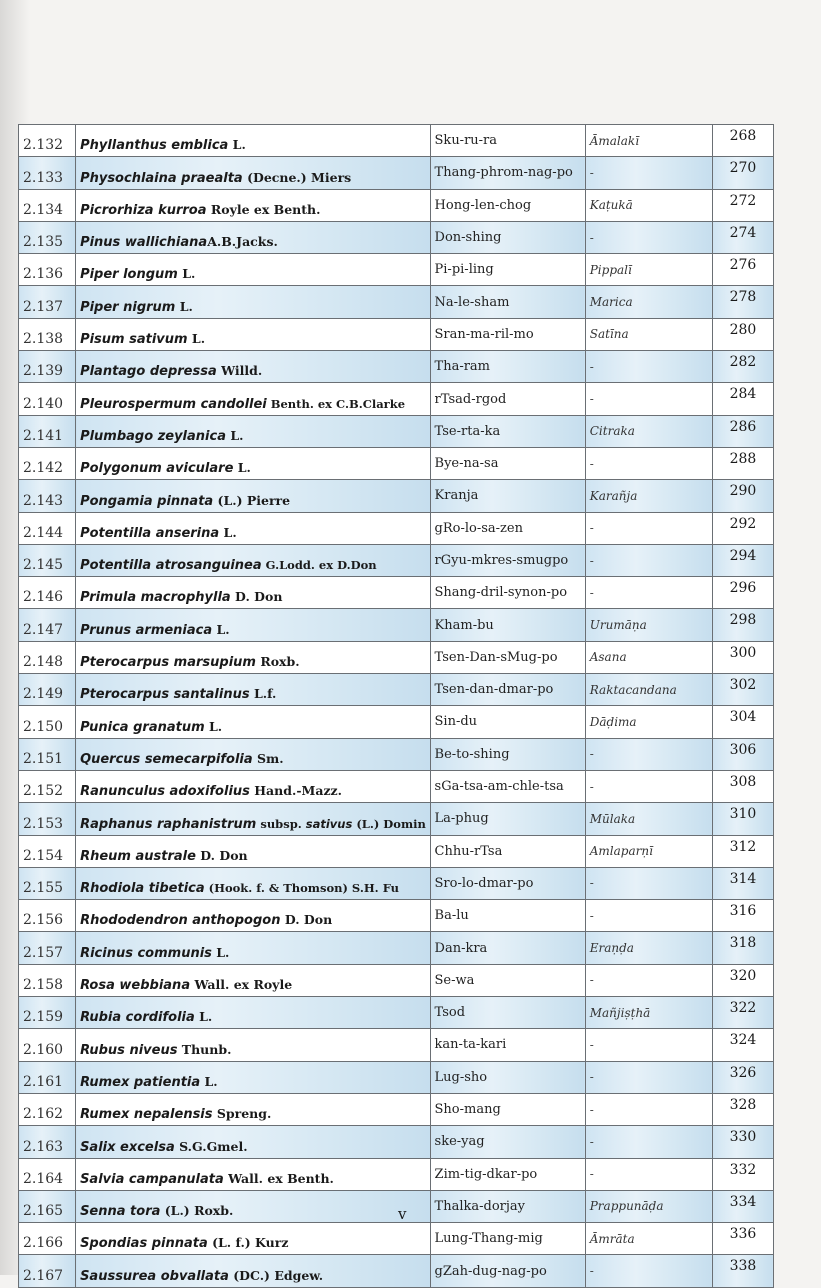 Image resolution: width=821 pixels, height=1288 pixels. Describe the element at coordinates (146, 953) in the screenshot. I see `taxon-name: Ricinus communis` at that location.